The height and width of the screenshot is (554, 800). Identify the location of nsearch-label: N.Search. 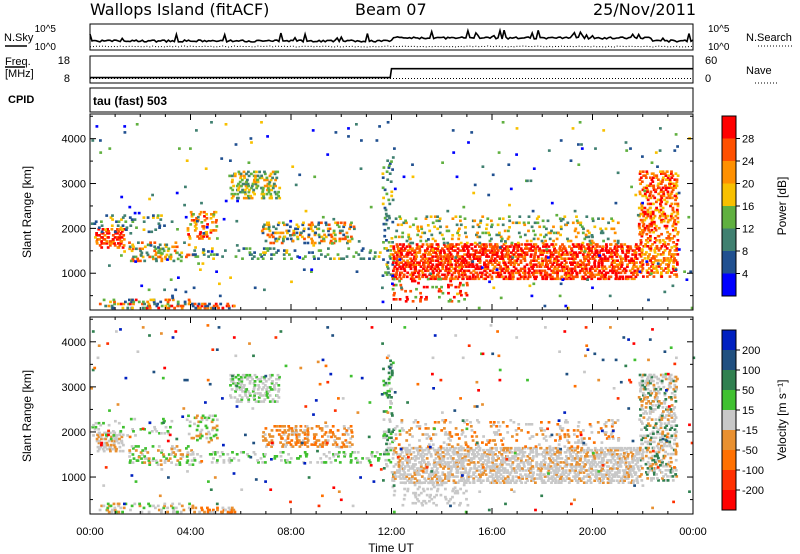
(769, 38).